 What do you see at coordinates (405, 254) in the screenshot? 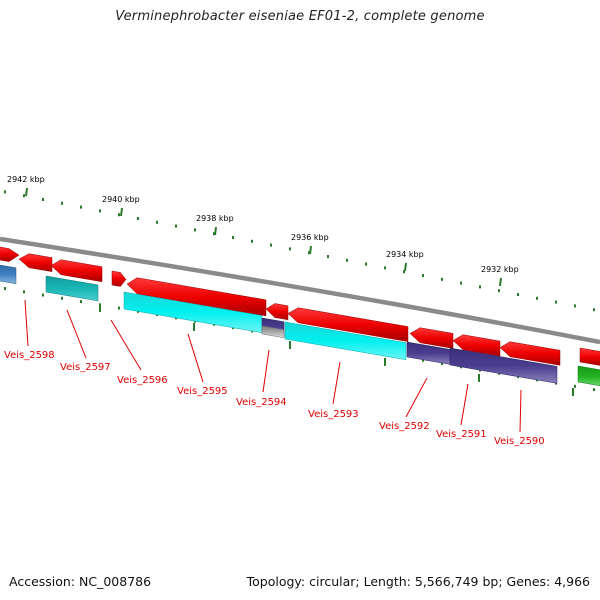
I see `scale-tick-label: 2934 kbp` at bounding box center [405, 254].